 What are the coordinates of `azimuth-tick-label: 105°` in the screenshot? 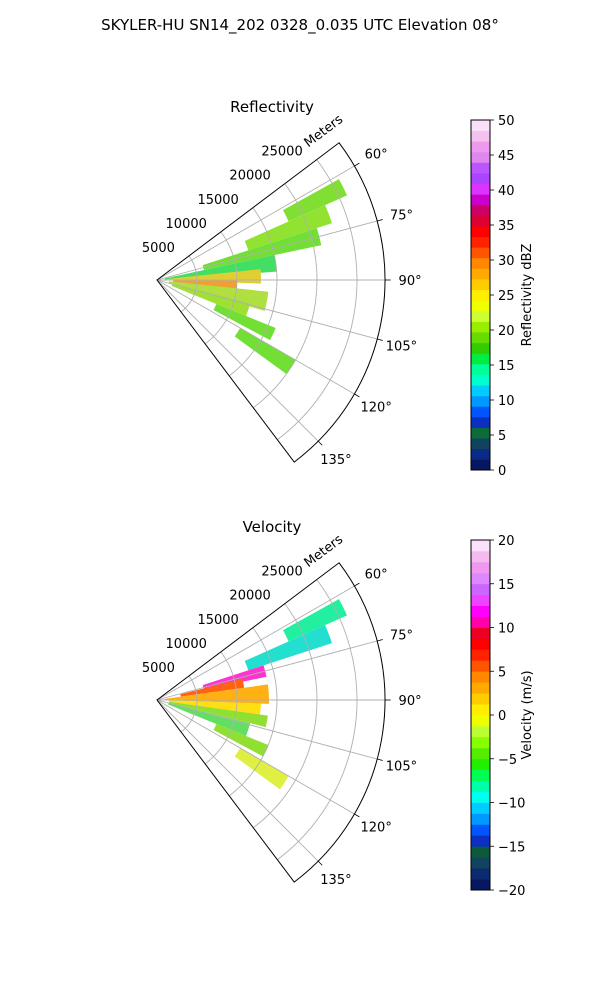 It's located at (401, 347).